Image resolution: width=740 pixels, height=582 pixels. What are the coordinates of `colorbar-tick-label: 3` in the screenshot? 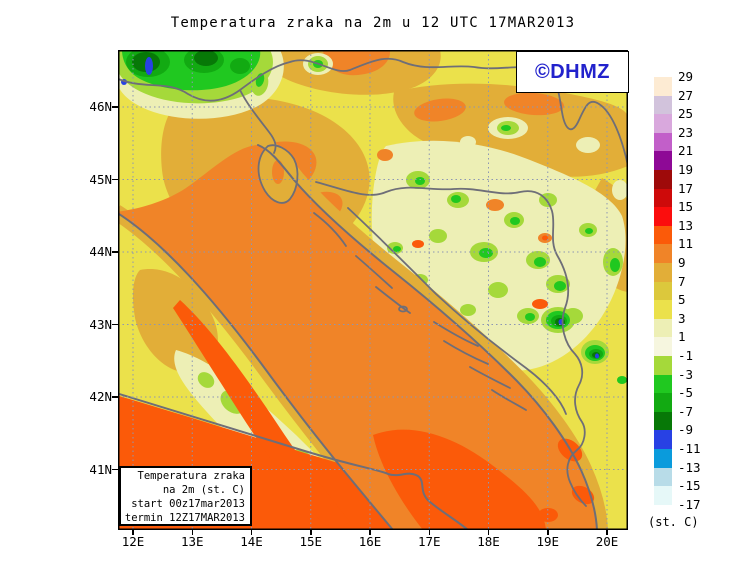 It's located at (682, 318).